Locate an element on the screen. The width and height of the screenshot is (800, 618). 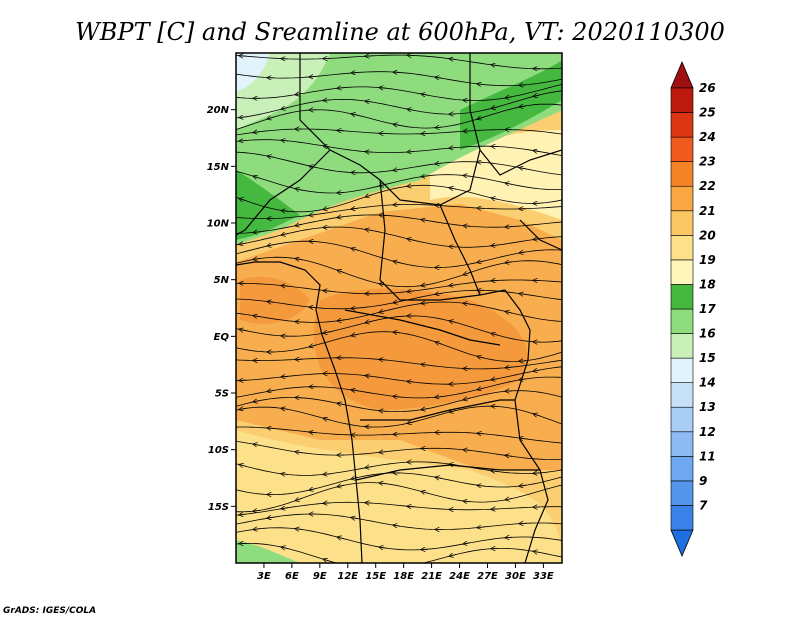
colorbar-label: 18 is located at coordinates (707, 284).